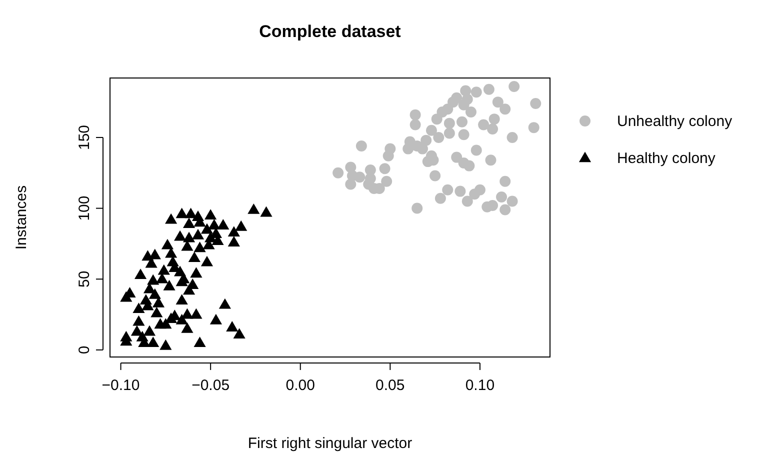  I want to click on y-tick-label: 150, so click(84, 137).